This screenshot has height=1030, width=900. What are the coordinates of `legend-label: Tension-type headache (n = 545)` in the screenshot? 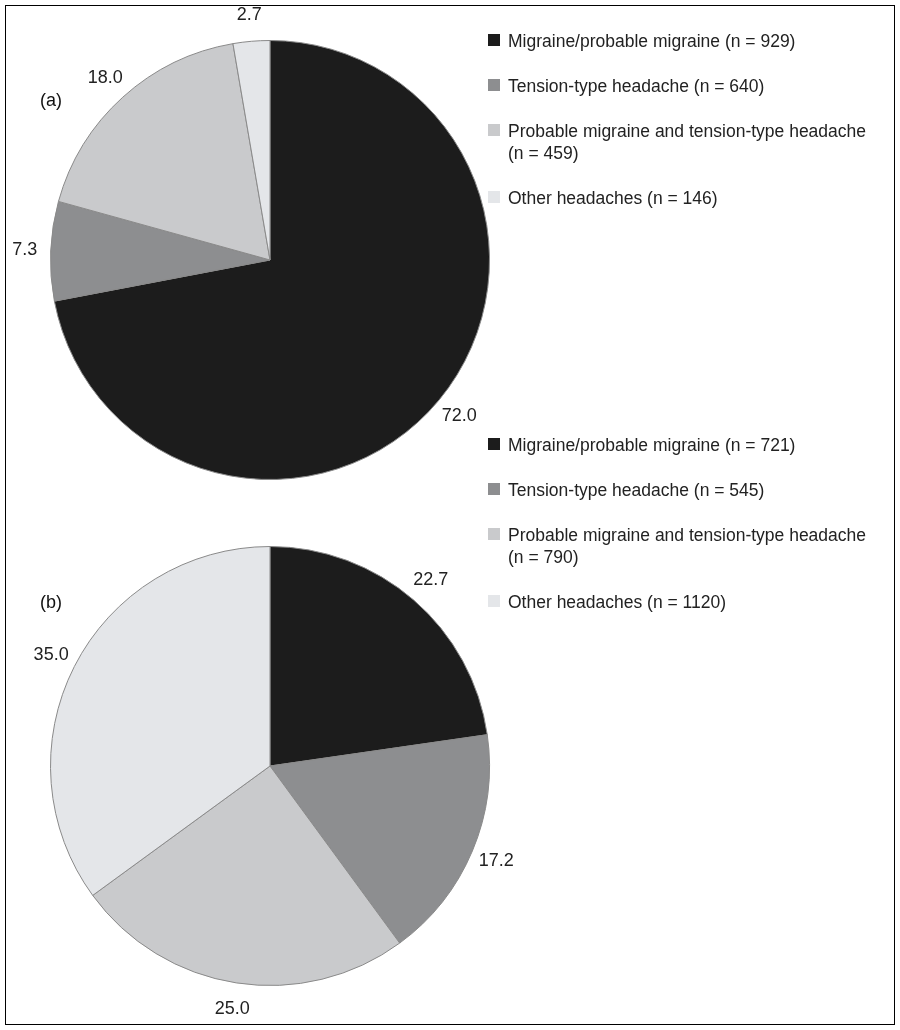 It's located at (636, 490).